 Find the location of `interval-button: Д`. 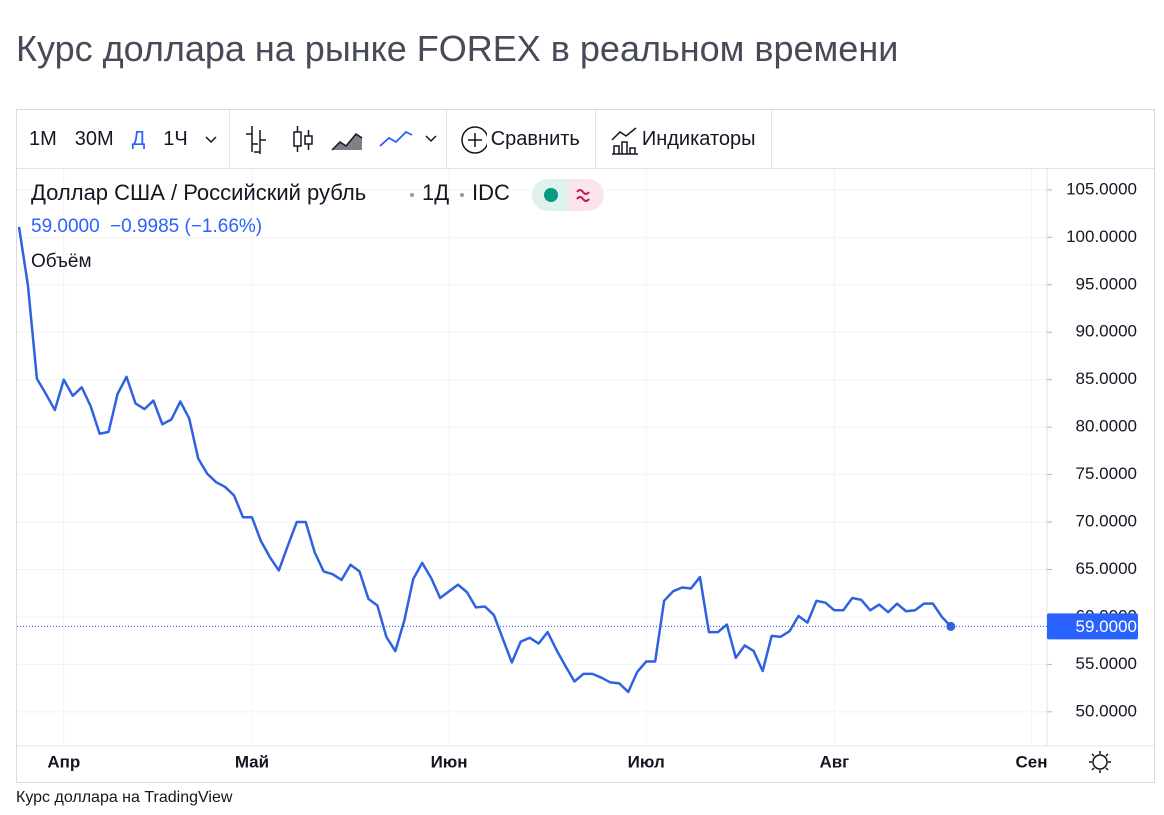

interval-button: Д is located at coordinates (138, 139).